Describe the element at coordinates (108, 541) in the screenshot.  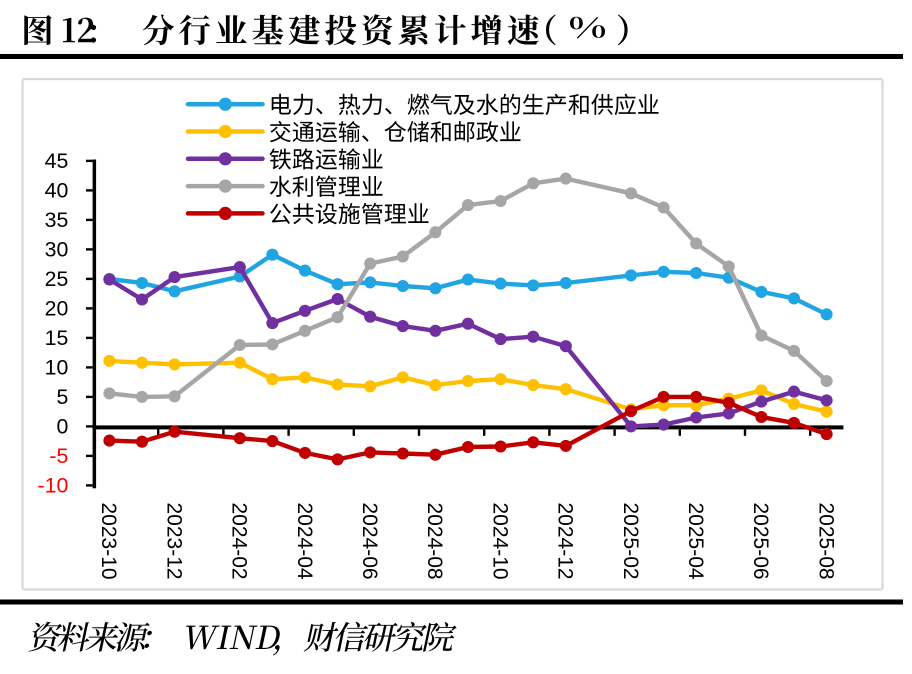
I see `svg-text: 2023-10` at that location.